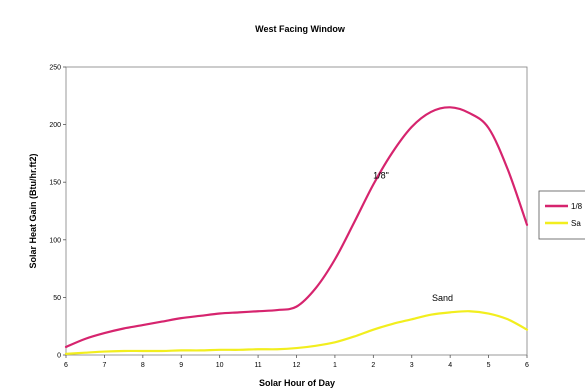 The width and height of the screenshot is (585, 390). Describe the element at coordinates (257, 365) in the screenshot. I see `x-tick-label: 11` at that location.